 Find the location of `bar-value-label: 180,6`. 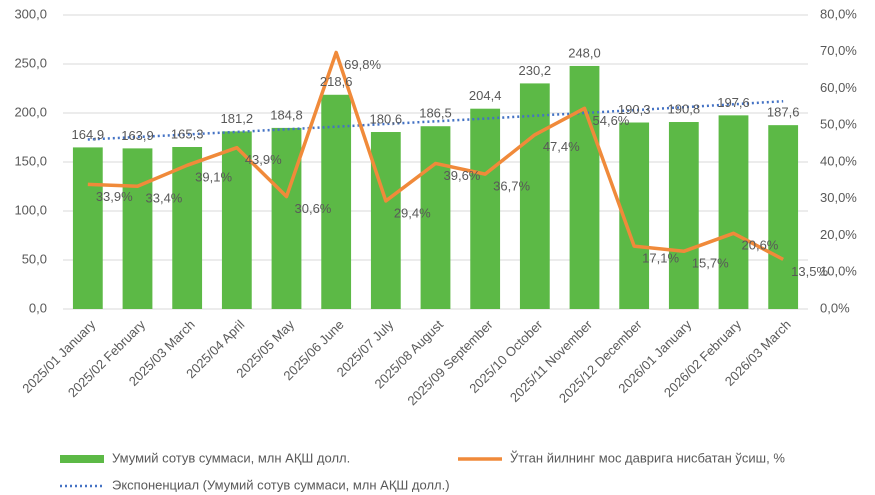

bar-value-label: 180,6 is located at coordinates (386, 118).